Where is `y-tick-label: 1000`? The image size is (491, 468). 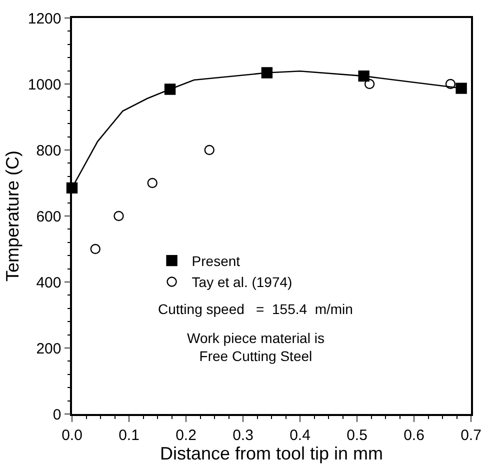 y-tick-label: 1000 is located at coordinates (45, 85).